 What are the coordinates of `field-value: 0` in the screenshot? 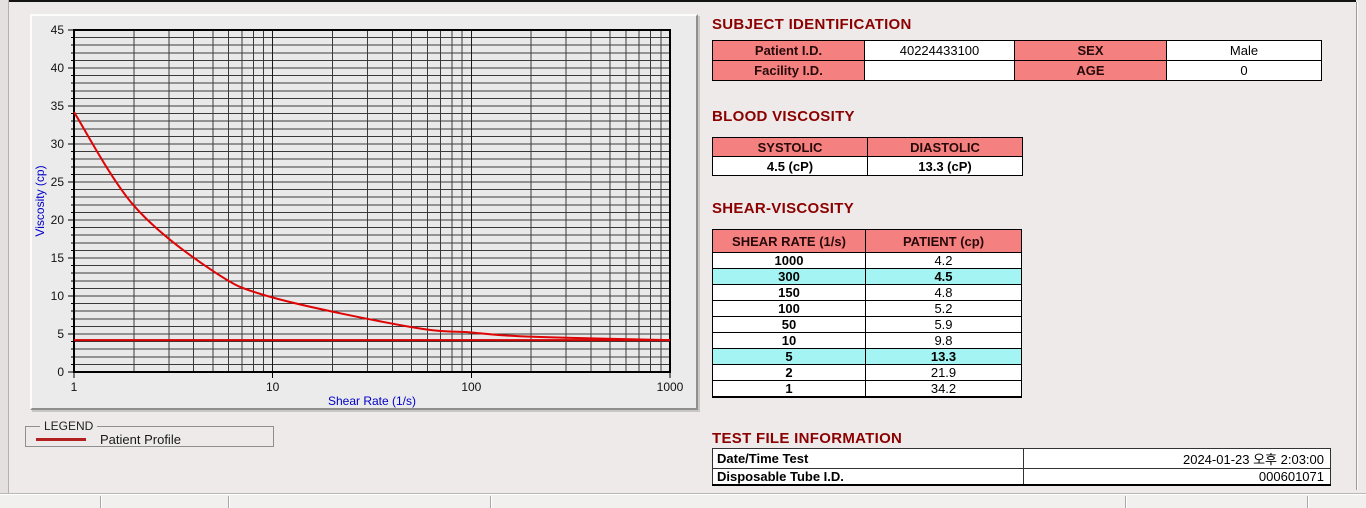 It's located at (1244, 70).